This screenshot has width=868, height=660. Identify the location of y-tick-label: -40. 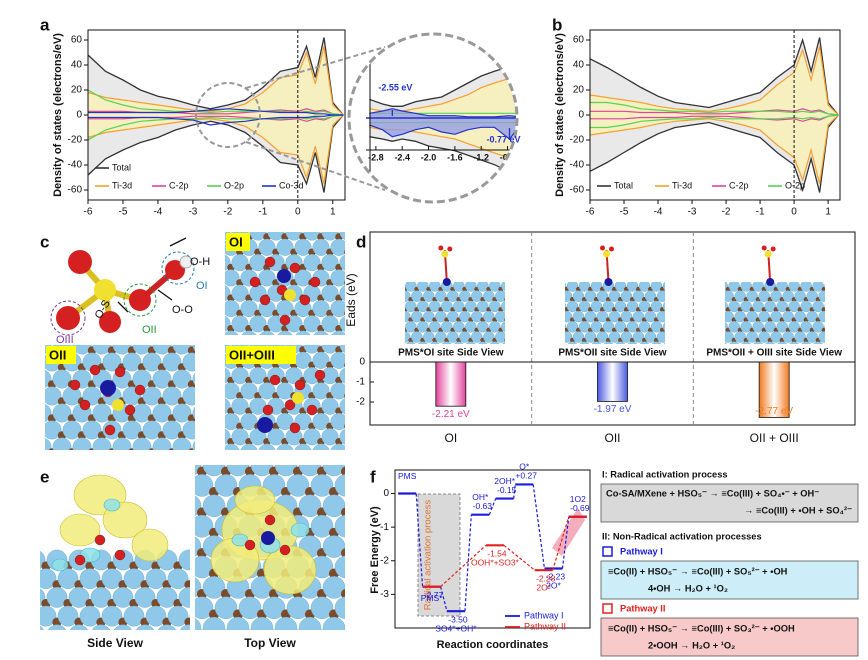
(577, 165).